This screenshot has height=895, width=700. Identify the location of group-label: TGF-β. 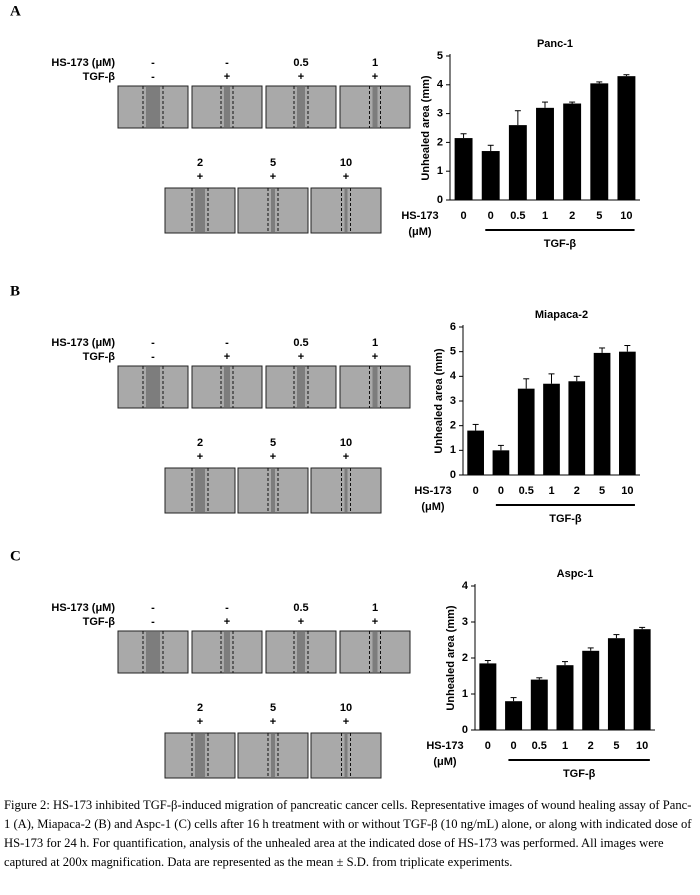
(560, 244).